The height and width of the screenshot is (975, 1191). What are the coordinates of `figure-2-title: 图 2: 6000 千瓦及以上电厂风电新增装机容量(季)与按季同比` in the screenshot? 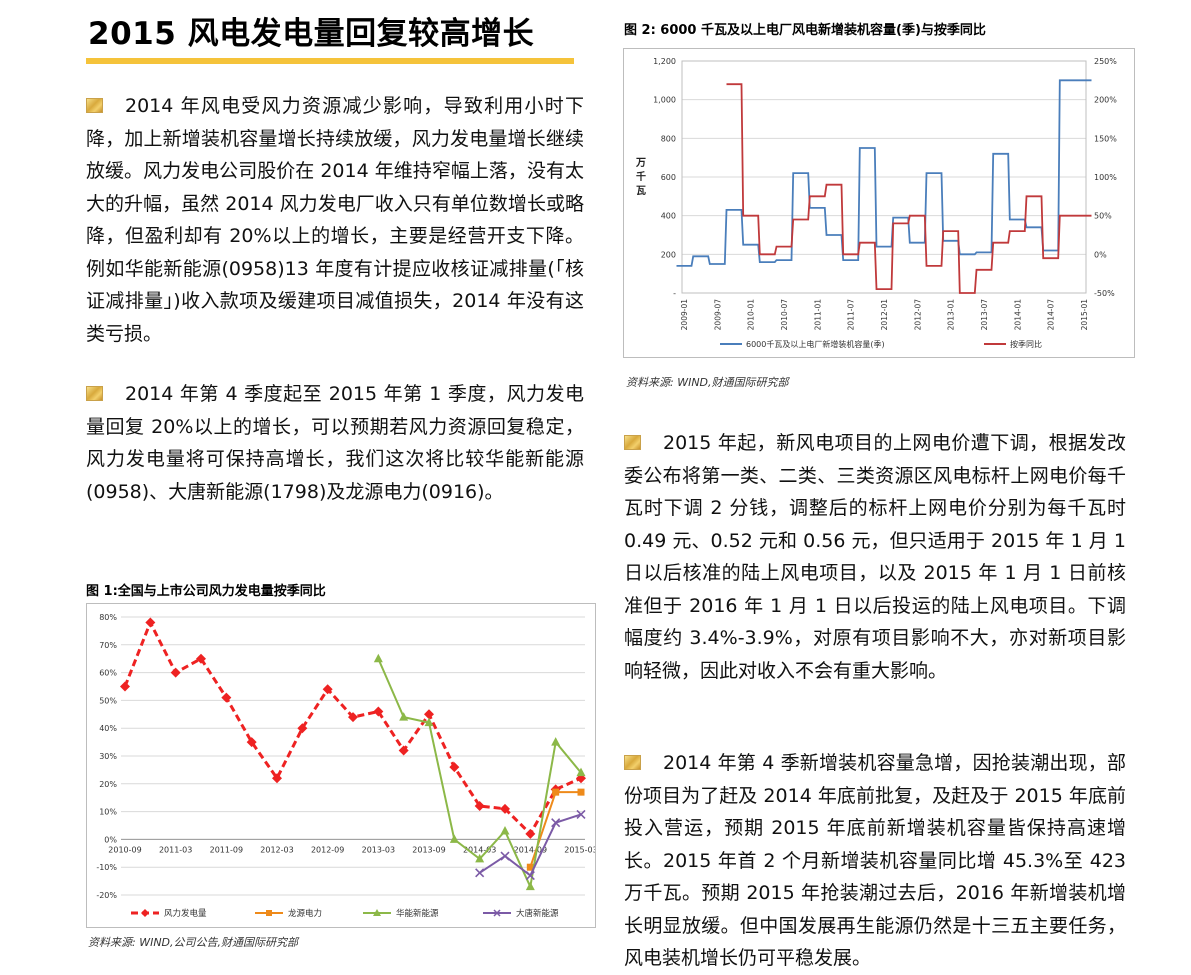 It's located at (805, 30).